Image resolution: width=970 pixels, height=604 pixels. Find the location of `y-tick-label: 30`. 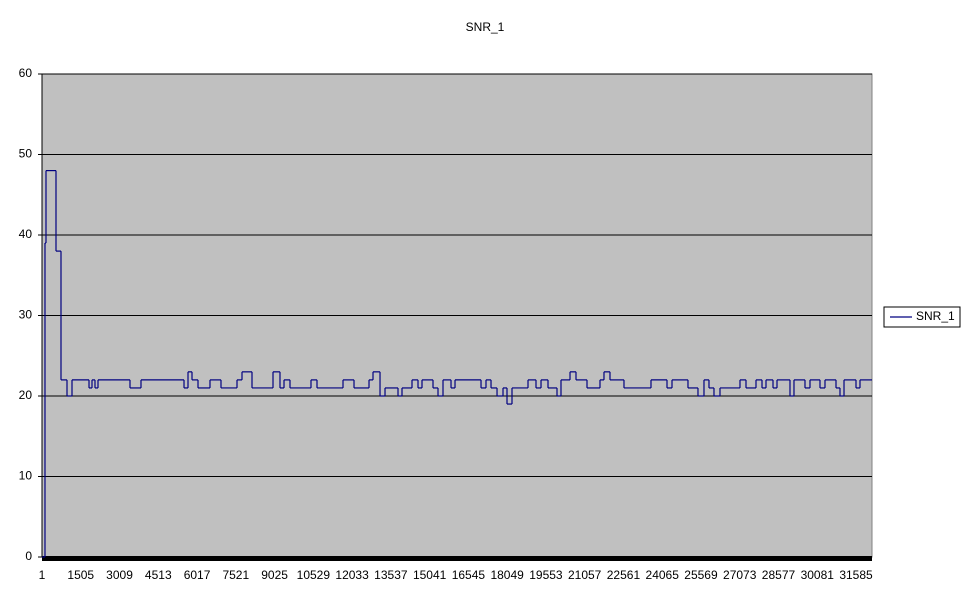

y-tick-label: 30 is located at coordinates (26, 315).